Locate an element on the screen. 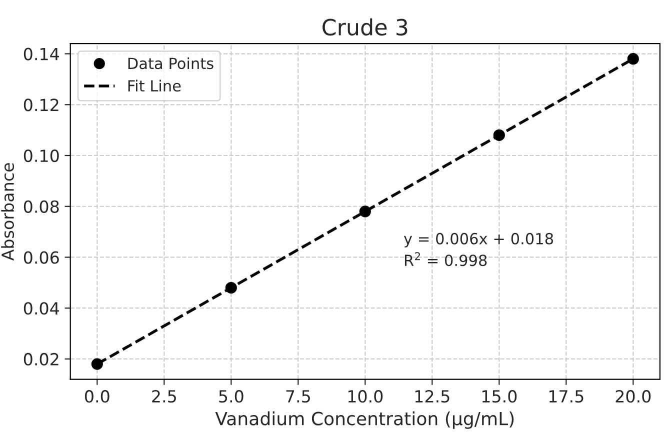 This screenshot has height=436, width=670. annotation: R$^{2}$ = 0.998 is located at coordinates (445, 259).